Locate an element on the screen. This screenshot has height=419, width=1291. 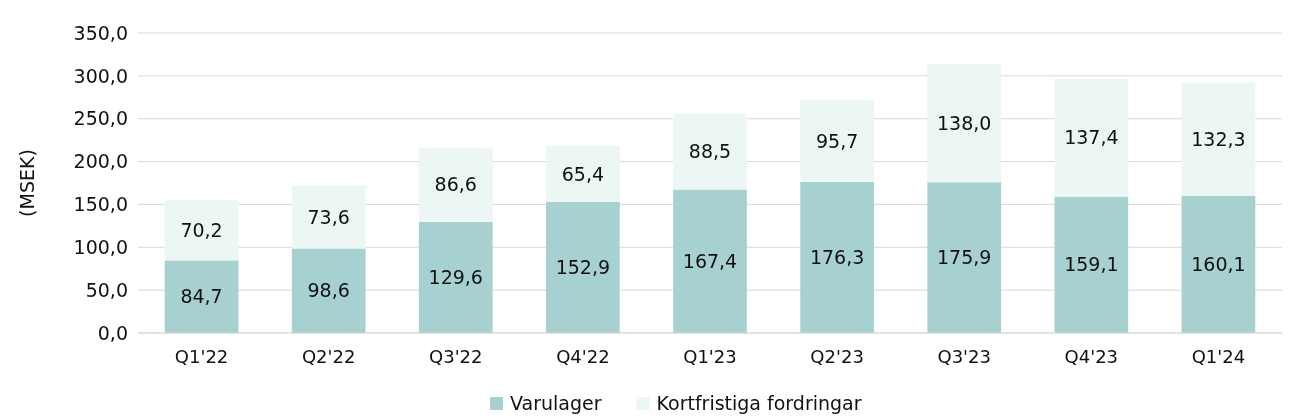
data-label: 73,6 is located at coordinates (328, 216).